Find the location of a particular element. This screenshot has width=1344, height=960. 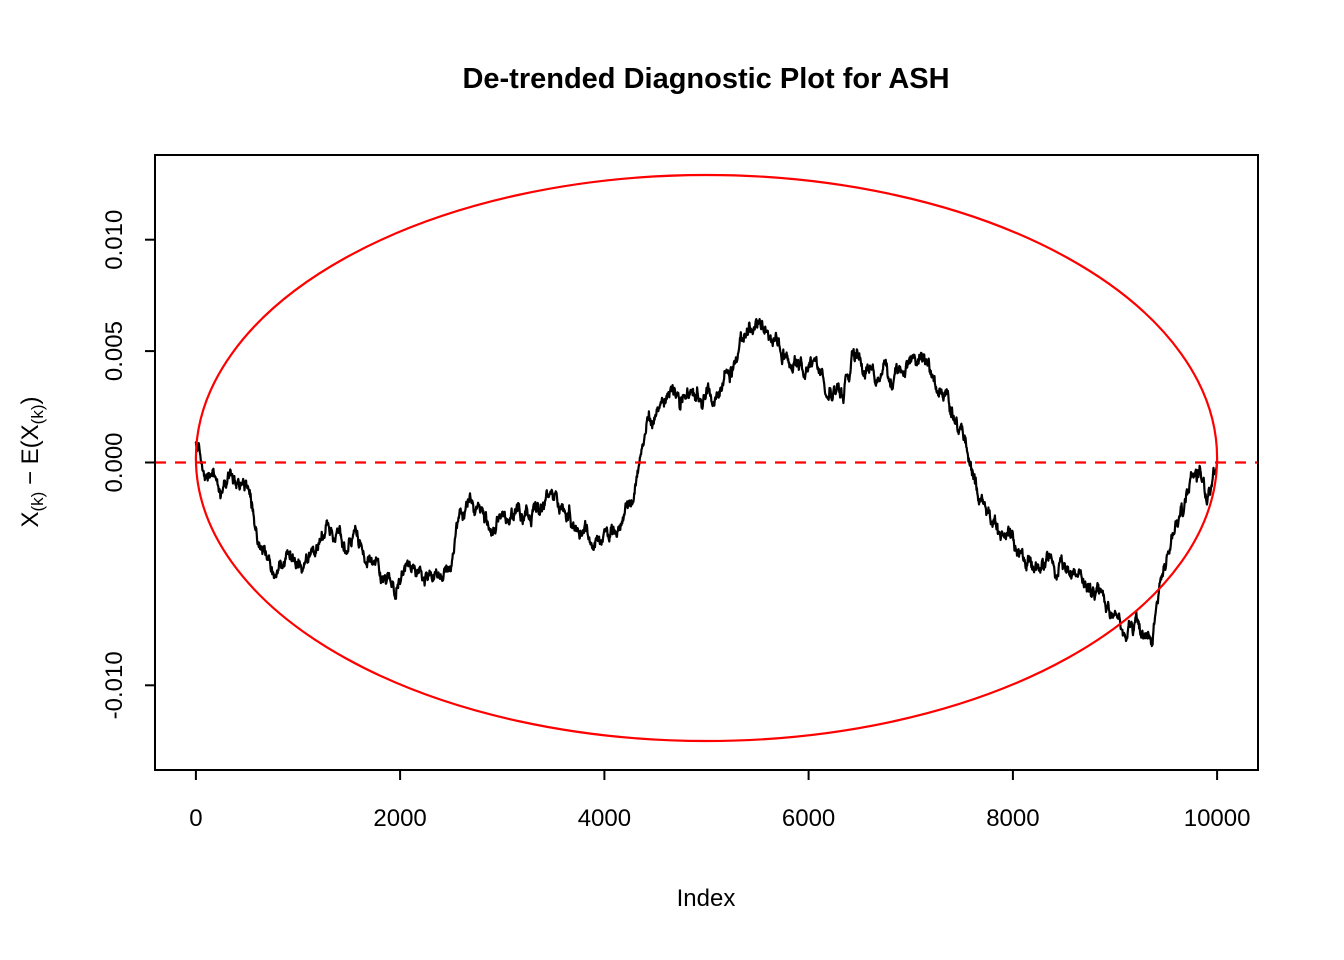

y-axis: -0.010 0.000 0.005 0.010 is located at coordinates (128, 464).